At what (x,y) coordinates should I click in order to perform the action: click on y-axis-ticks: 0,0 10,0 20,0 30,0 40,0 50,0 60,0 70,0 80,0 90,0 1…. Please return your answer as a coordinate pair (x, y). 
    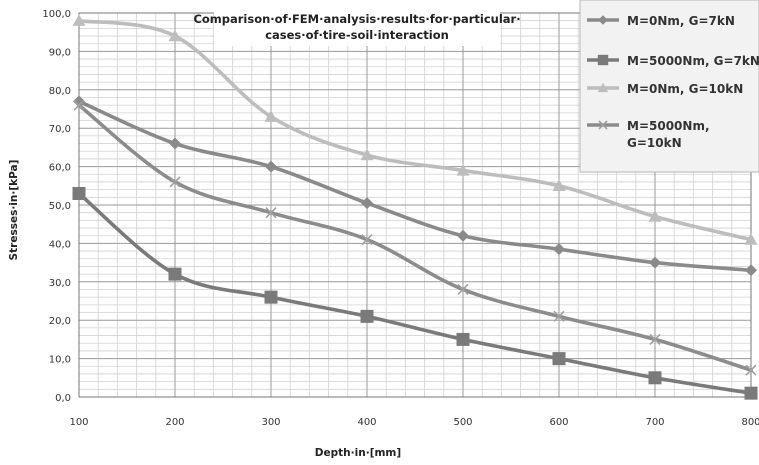
    Looking at the image, I should click on (56, 206).